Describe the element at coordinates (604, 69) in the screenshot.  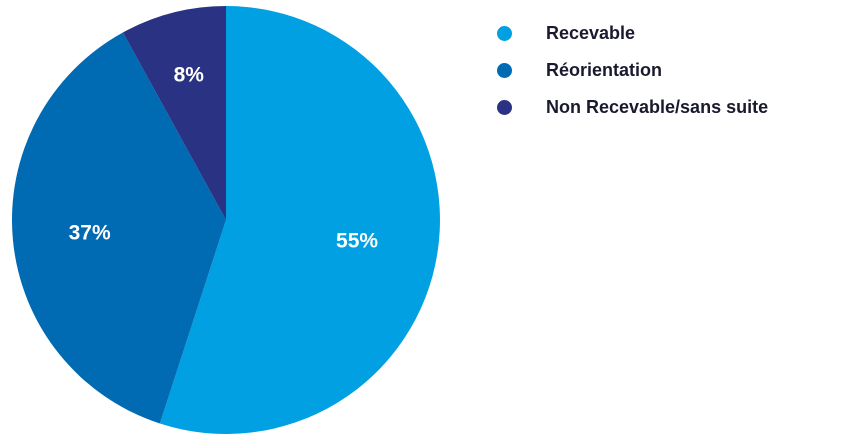
I see `legend-label-reorientation: Réorientation` at that location.